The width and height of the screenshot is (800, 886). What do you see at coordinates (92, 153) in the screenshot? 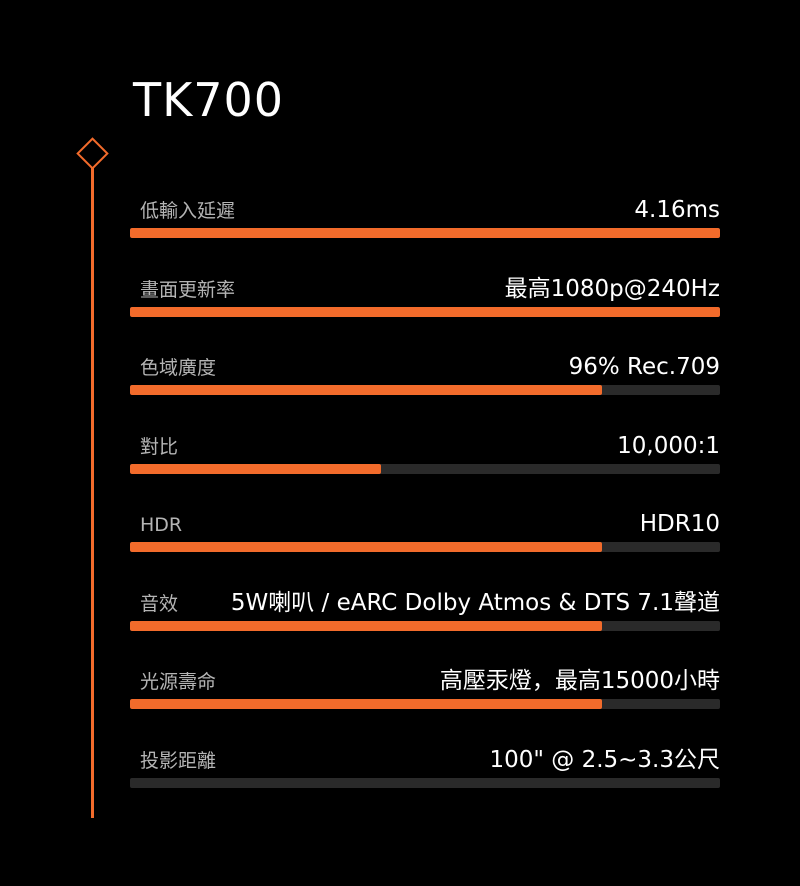
I see `timeline-diamond-icon` at bounding box center [92, 153].